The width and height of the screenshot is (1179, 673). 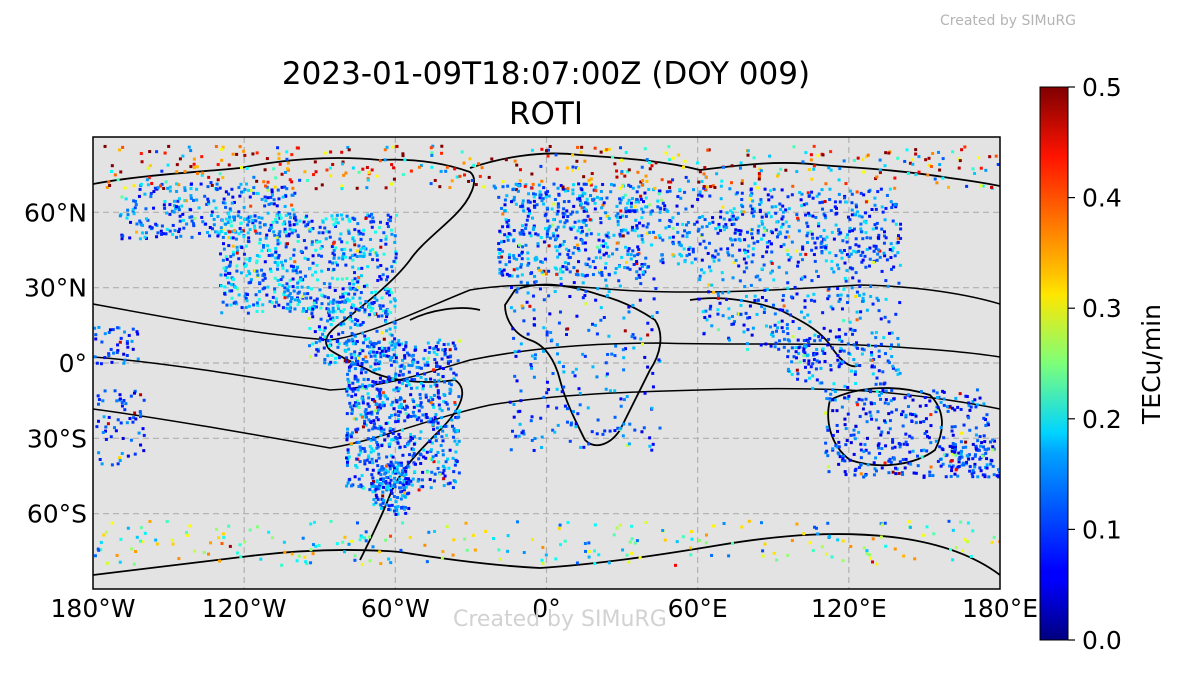 I want to click on lat-tick-label: 30°S, so click(x=57, y=438).